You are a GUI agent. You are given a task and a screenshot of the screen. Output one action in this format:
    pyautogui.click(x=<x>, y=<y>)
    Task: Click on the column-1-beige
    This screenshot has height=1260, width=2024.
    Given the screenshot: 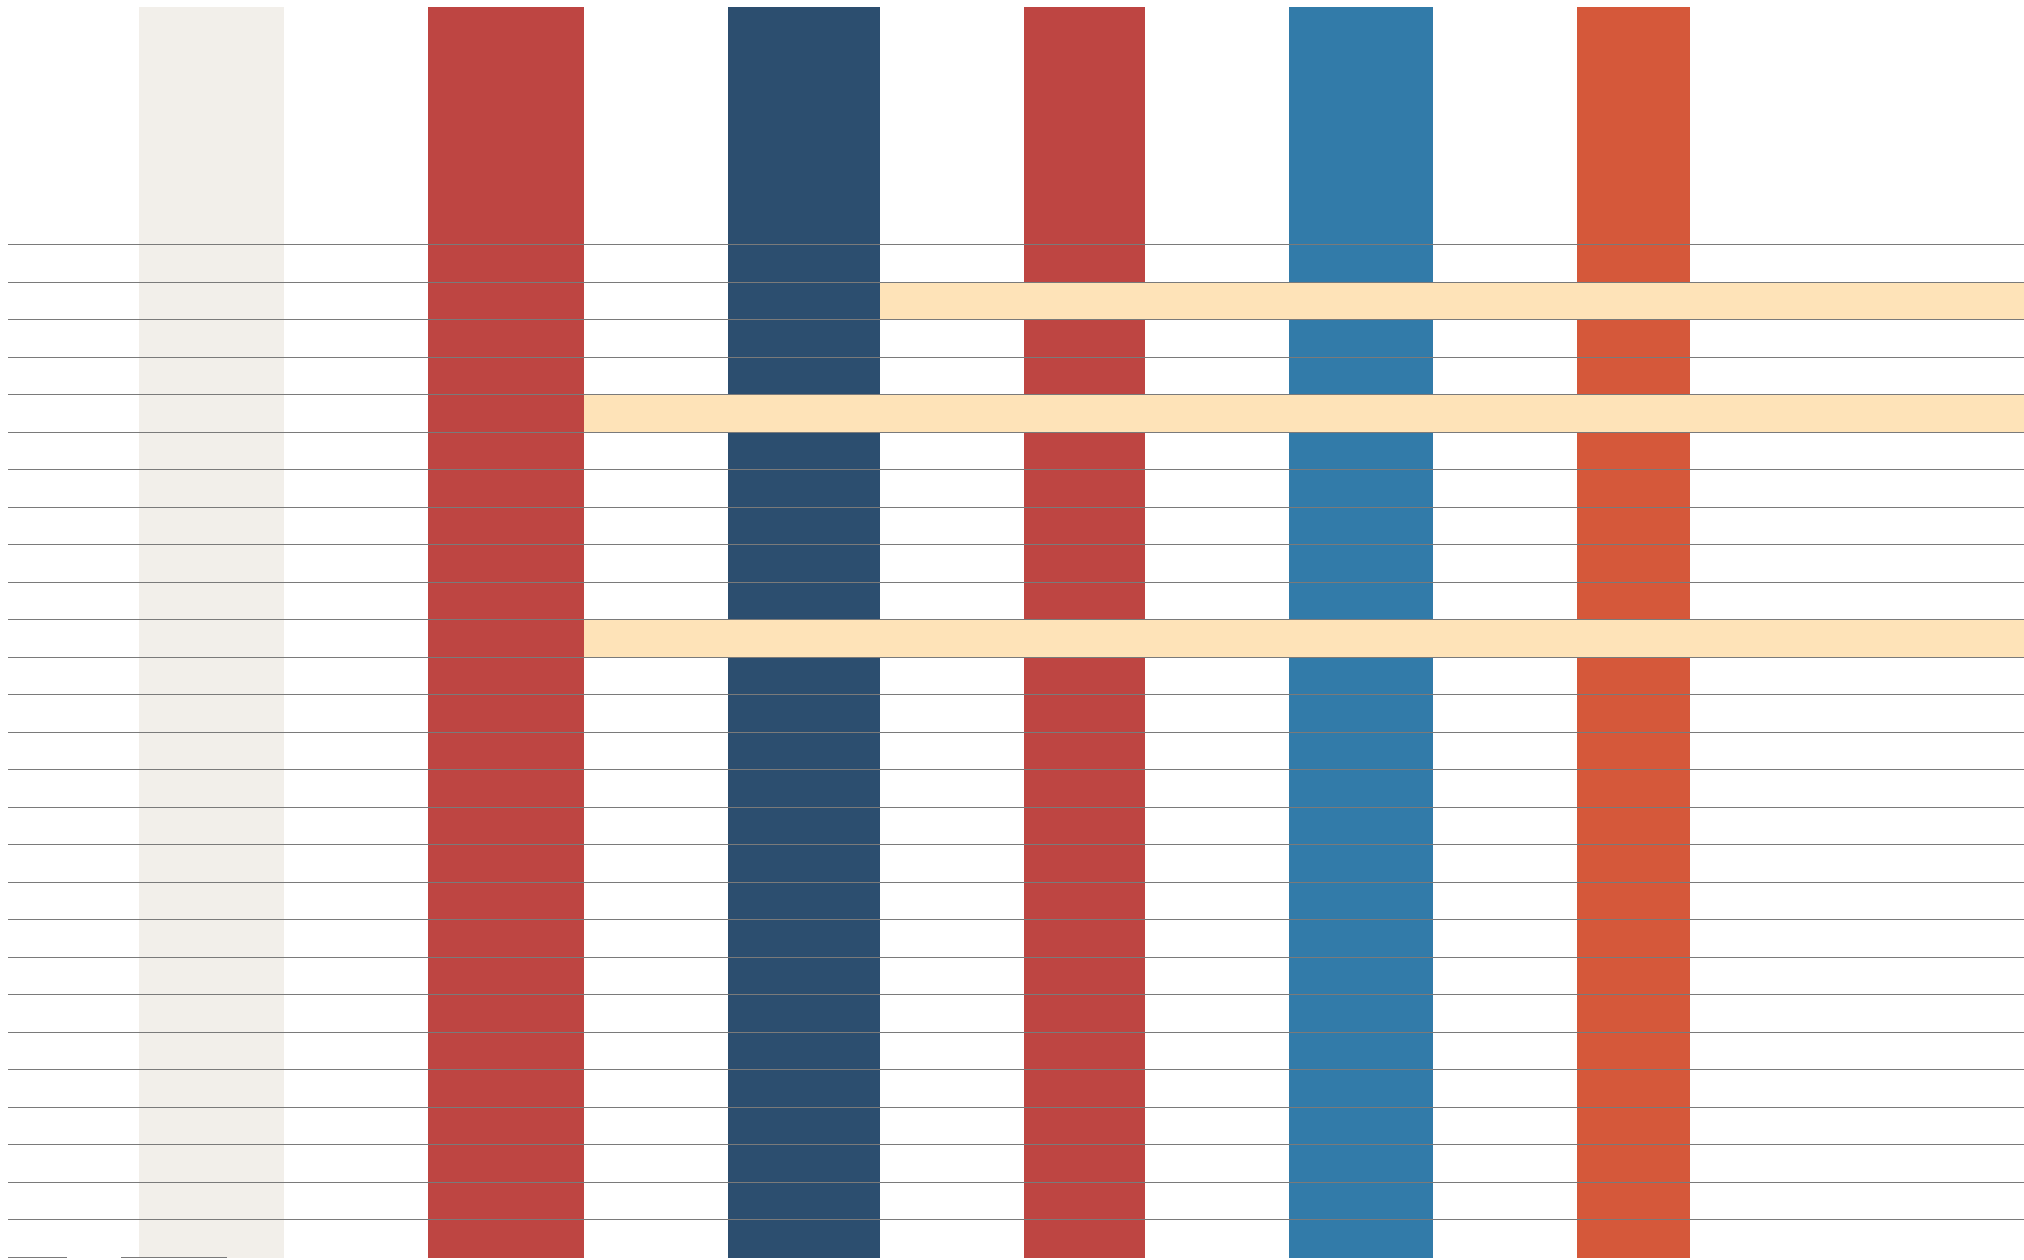 What is the action you would take?
    pyautogui.click(x=211, y=632)
    